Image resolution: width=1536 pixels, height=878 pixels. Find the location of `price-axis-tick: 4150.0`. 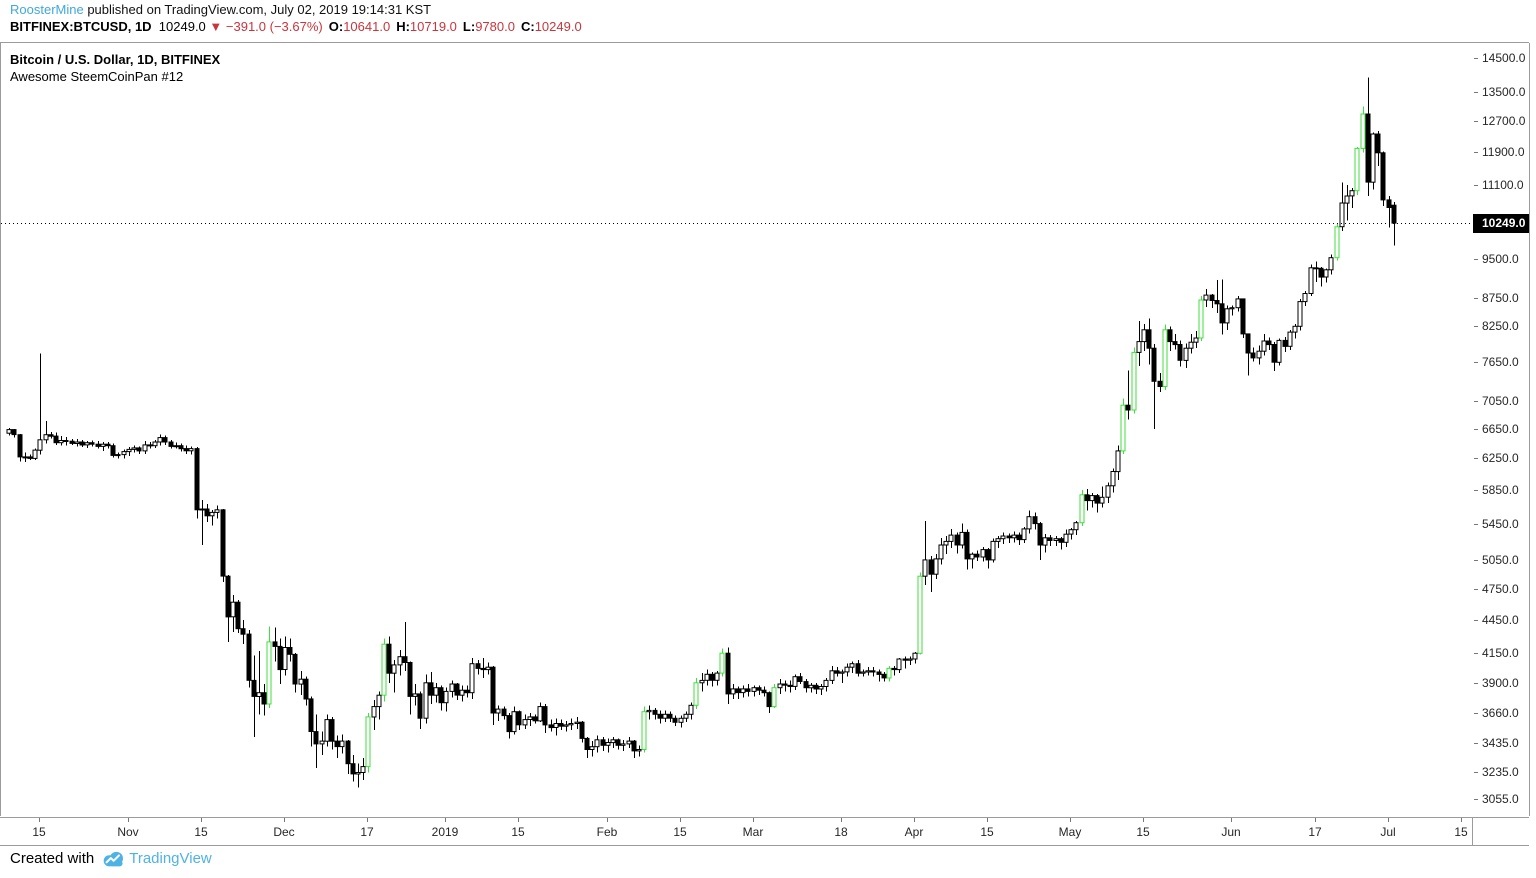

price-axis-tick: 4150.0 is located at coordinates (1501, 653).